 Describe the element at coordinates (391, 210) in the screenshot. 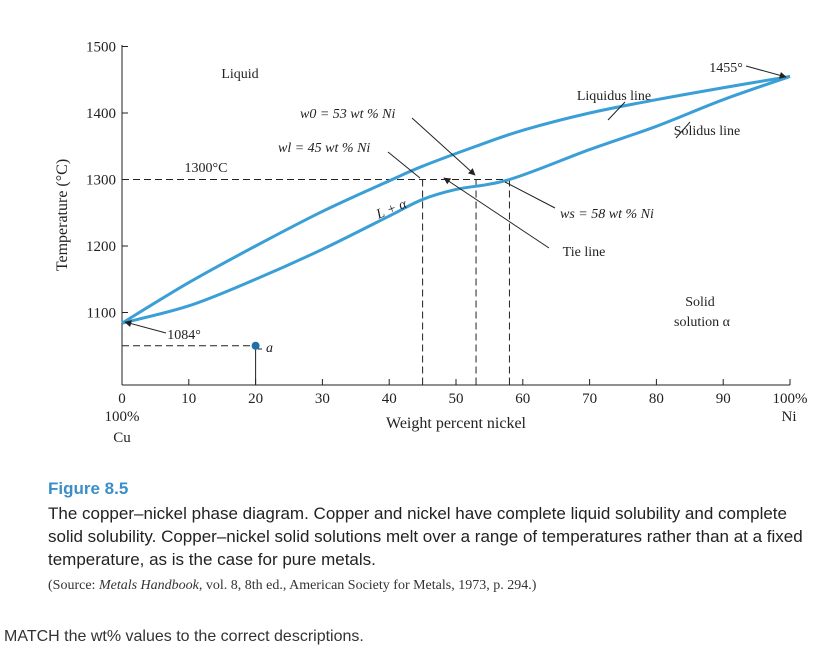

I see `l-plus-alpha-label: L + α` at that location.